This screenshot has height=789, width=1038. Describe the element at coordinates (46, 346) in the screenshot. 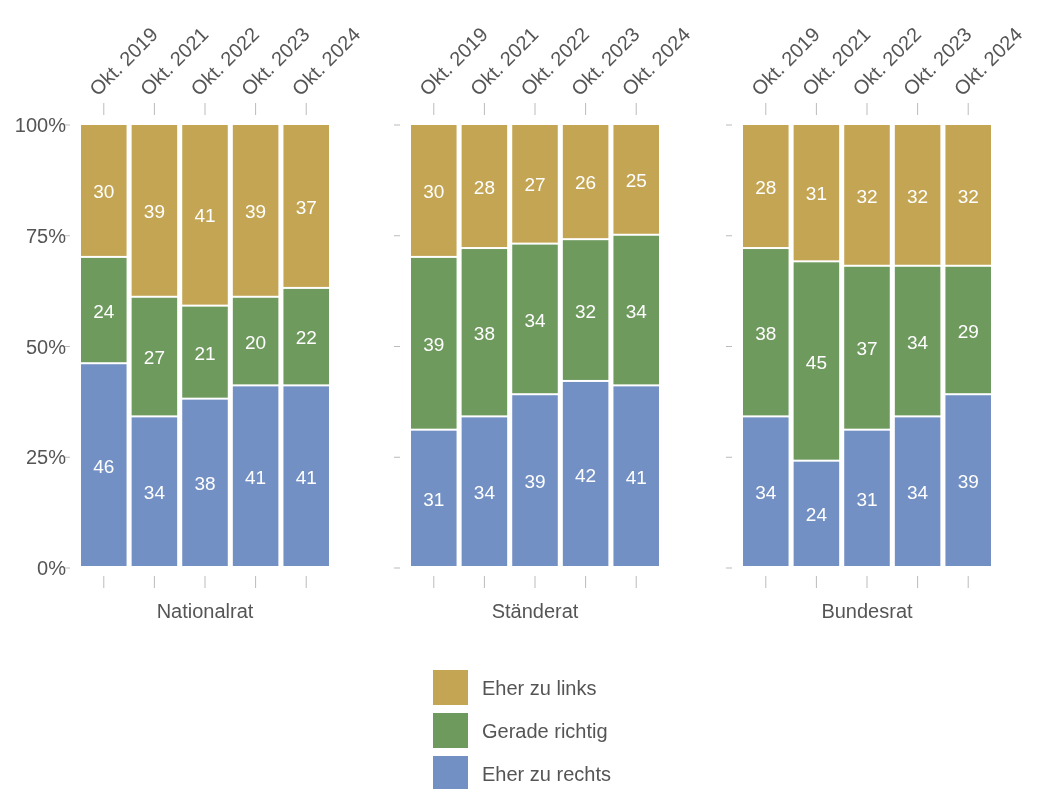

I see `y-tick-label: 50%` at that location.